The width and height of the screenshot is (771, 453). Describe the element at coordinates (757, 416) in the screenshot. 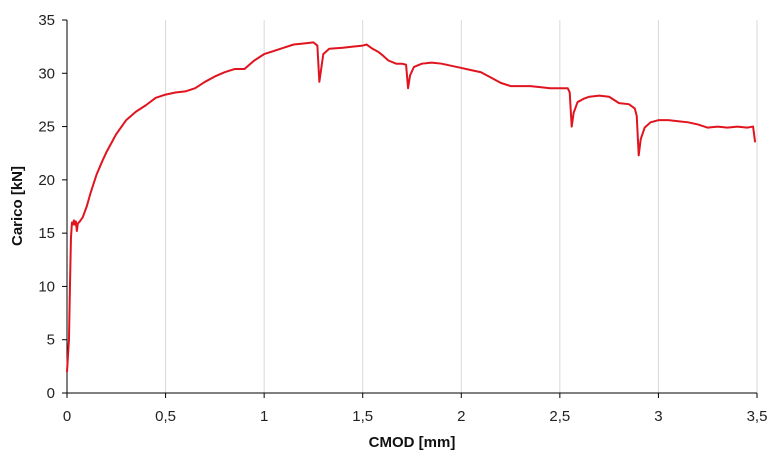

I see `x-tick-label: 3,5` at that location.